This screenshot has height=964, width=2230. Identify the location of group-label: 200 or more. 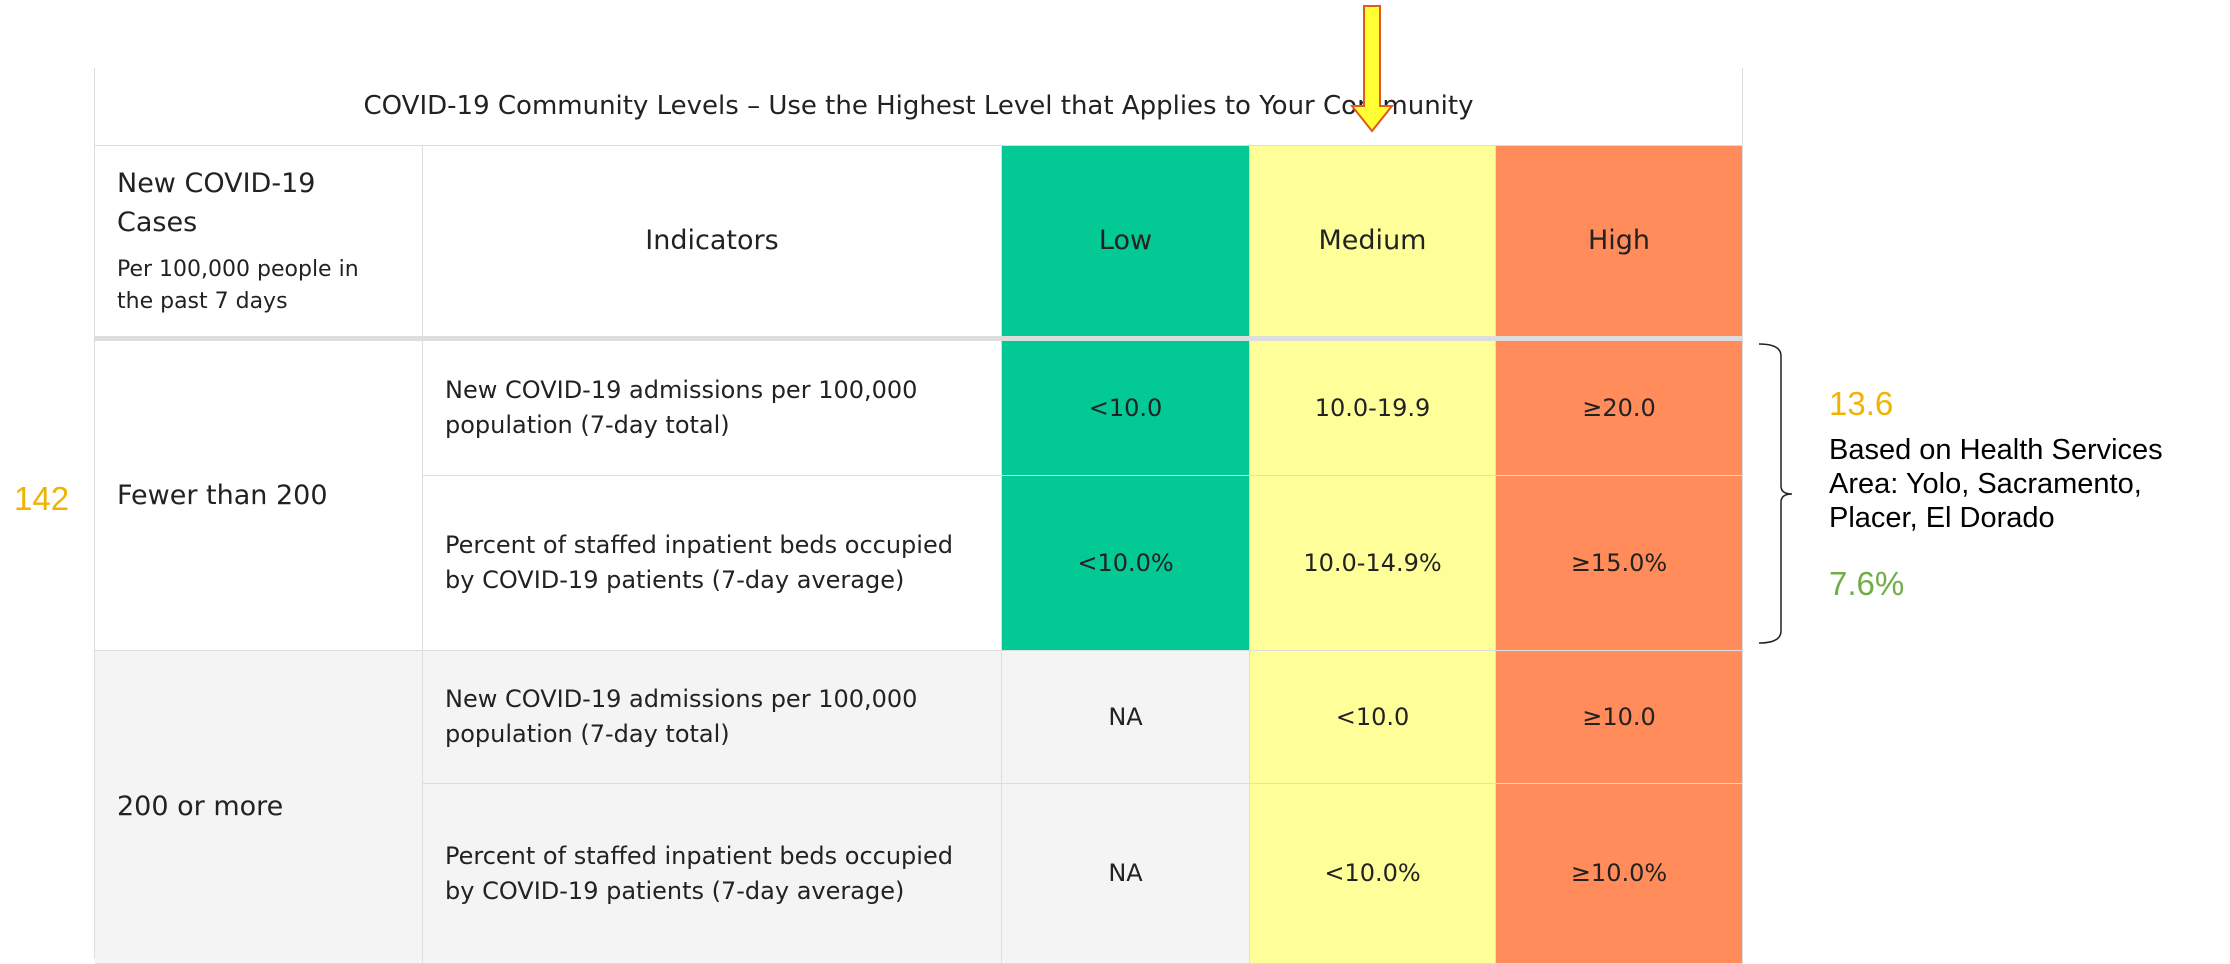
(259, 807).